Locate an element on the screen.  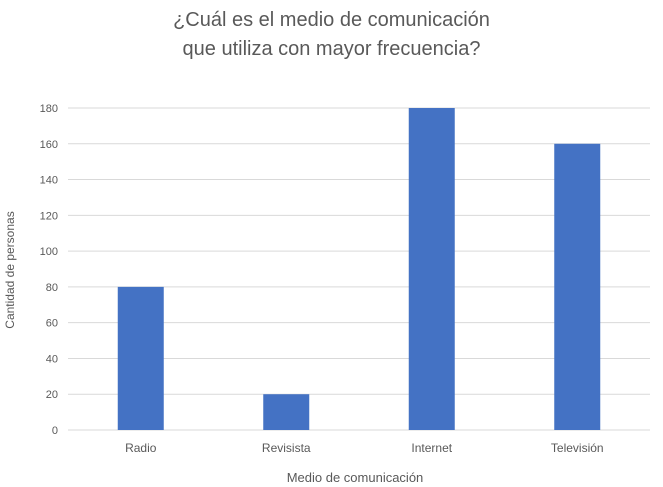
bar-internet is located at coordinates (431, 269).